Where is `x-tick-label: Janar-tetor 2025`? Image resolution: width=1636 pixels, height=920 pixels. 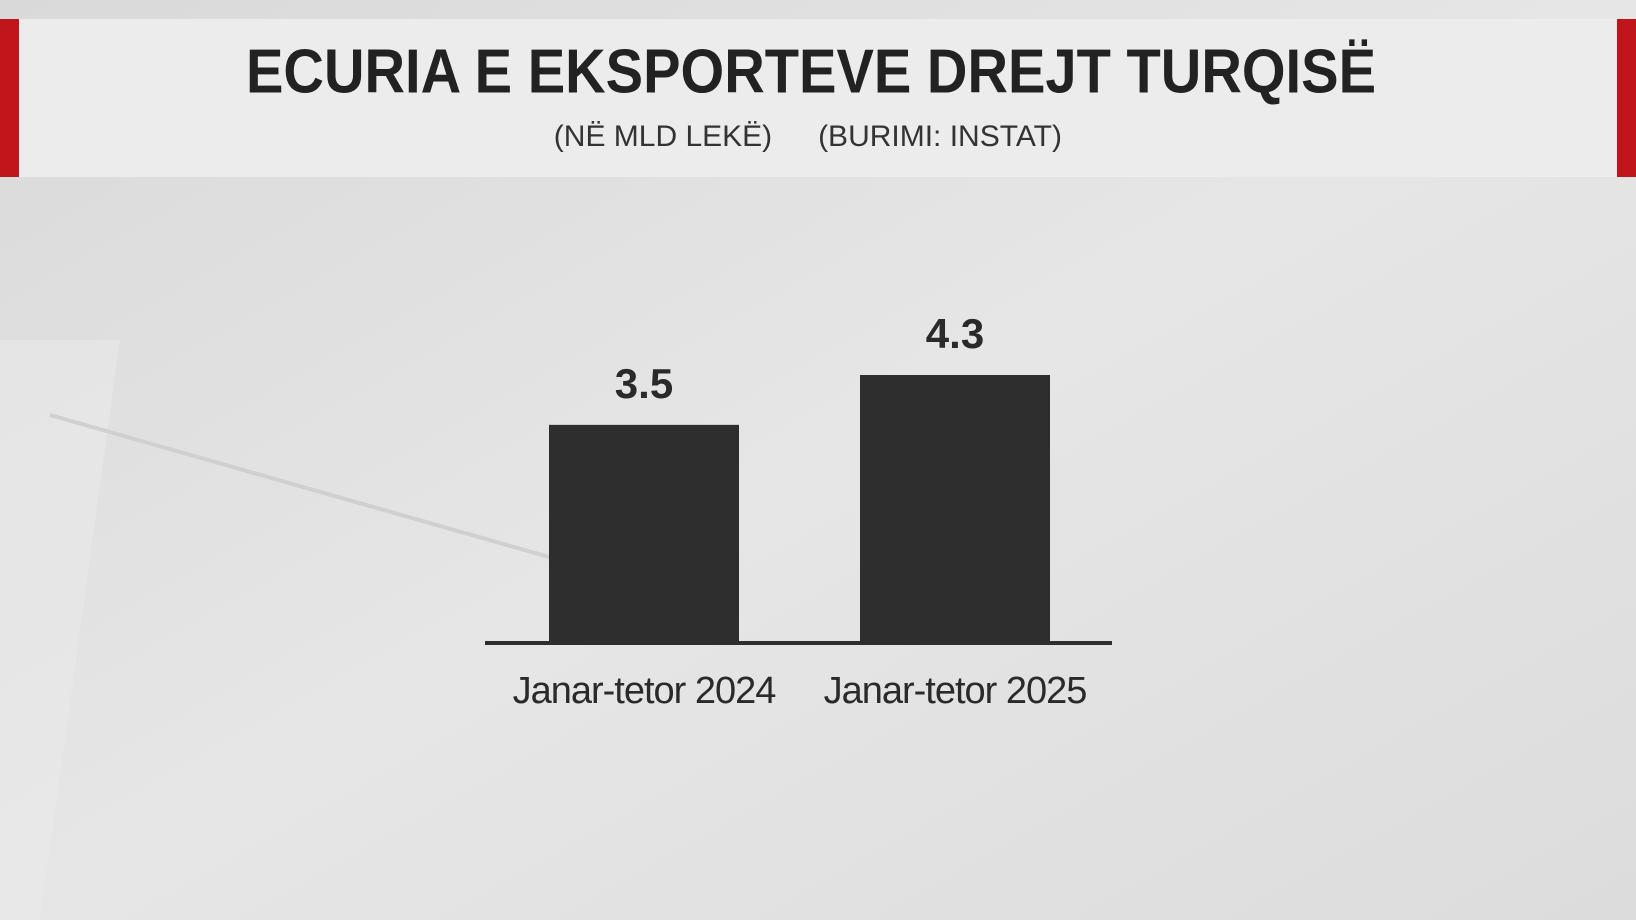
x-tick-label: Janar-tetor 2025 is located at coordinates (955, 691).